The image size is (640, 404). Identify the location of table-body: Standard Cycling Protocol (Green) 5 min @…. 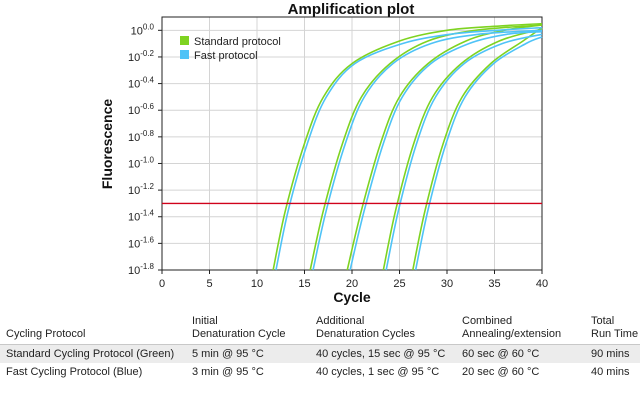
(320, 363).